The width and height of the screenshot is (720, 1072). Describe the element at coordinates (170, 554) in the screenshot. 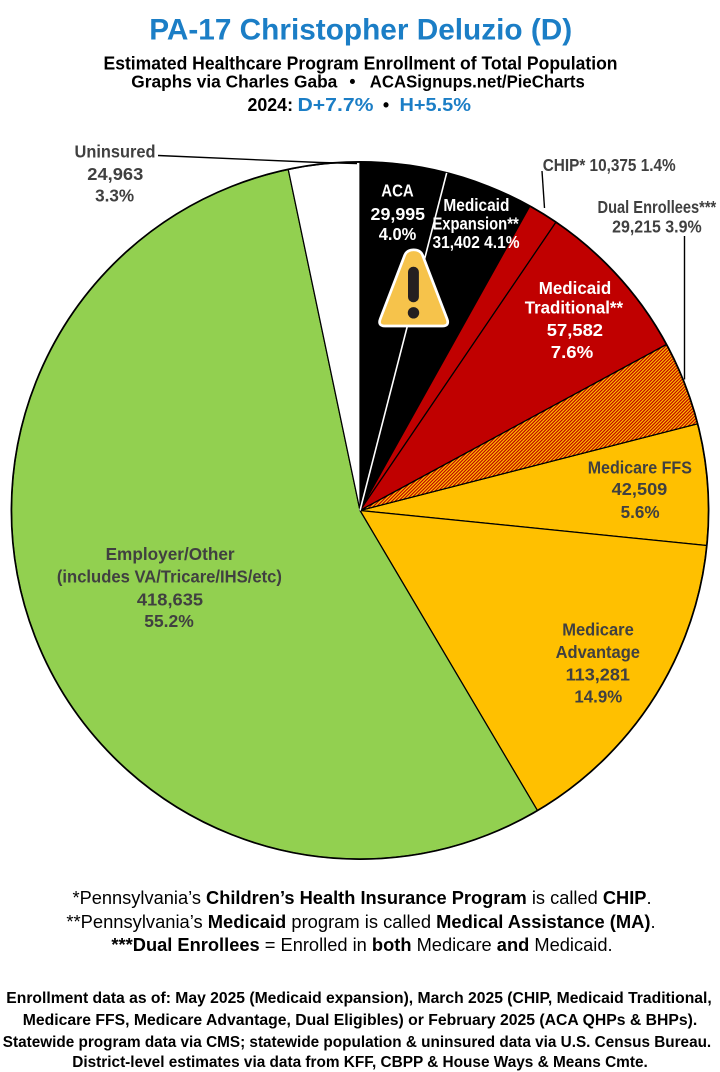

I see `svg-text: Employer/Other` at that location.